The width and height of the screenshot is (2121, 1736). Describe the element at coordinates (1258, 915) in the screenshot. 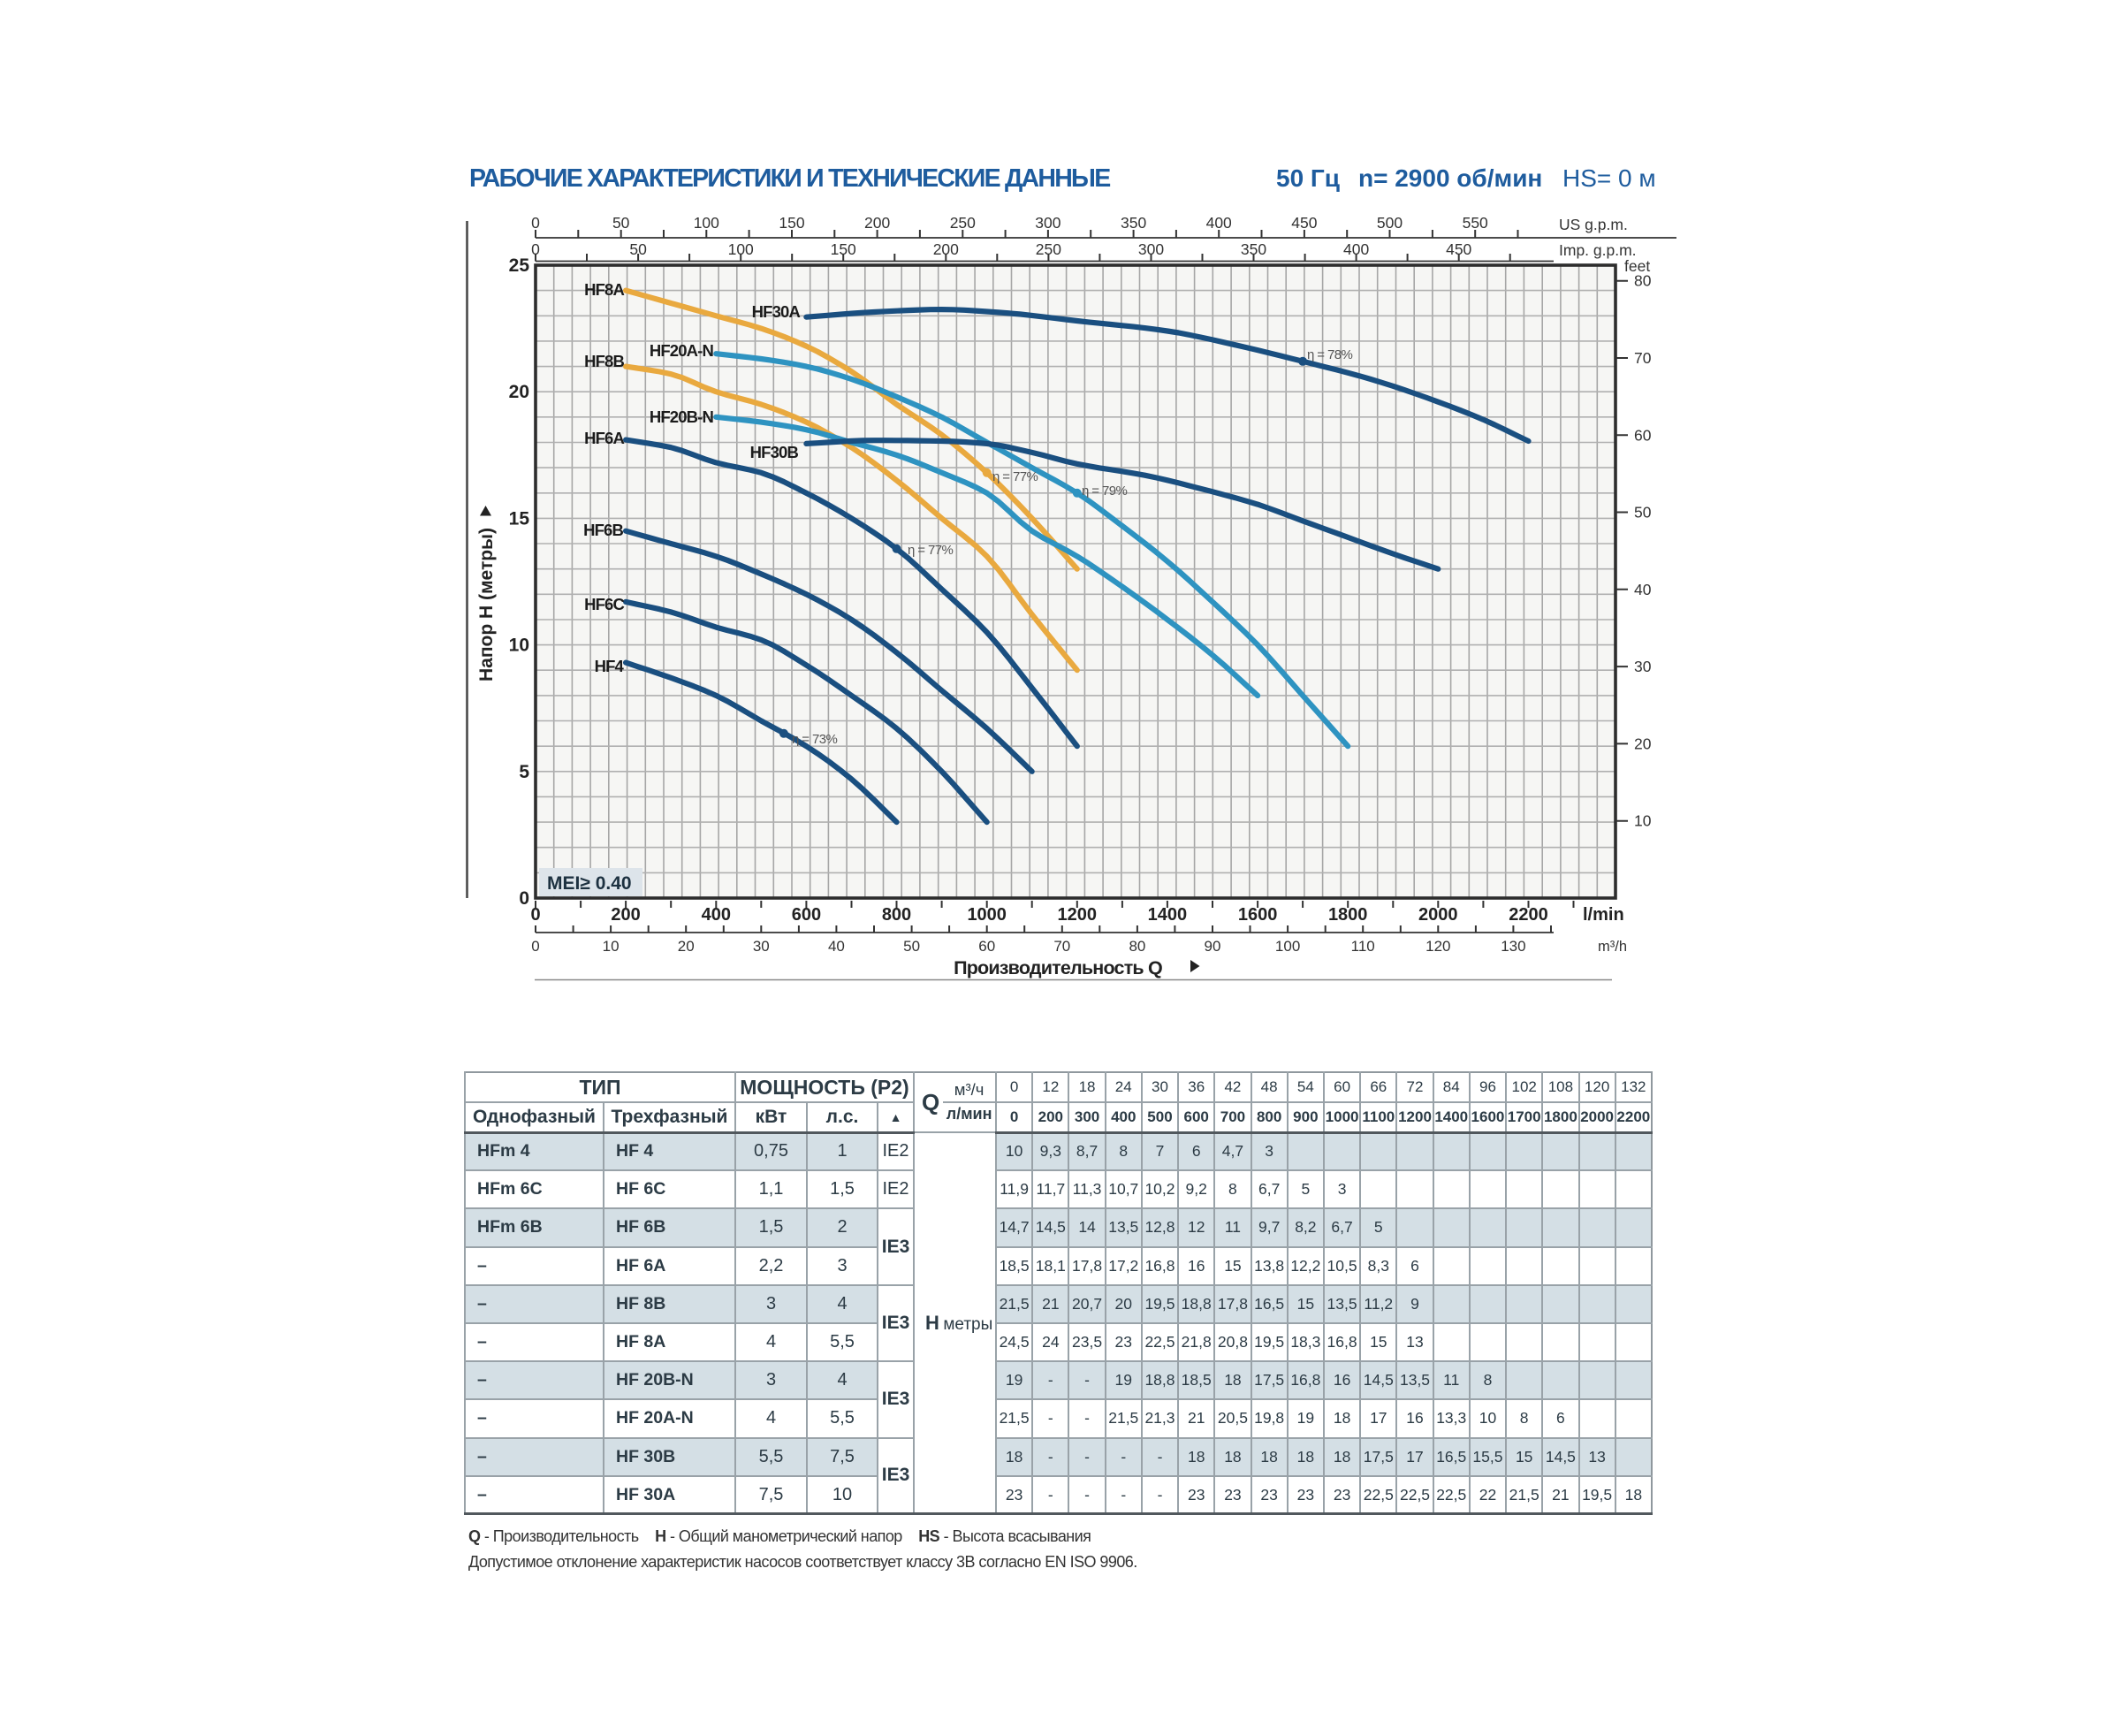

I see `svg-text: 1600` at that location.